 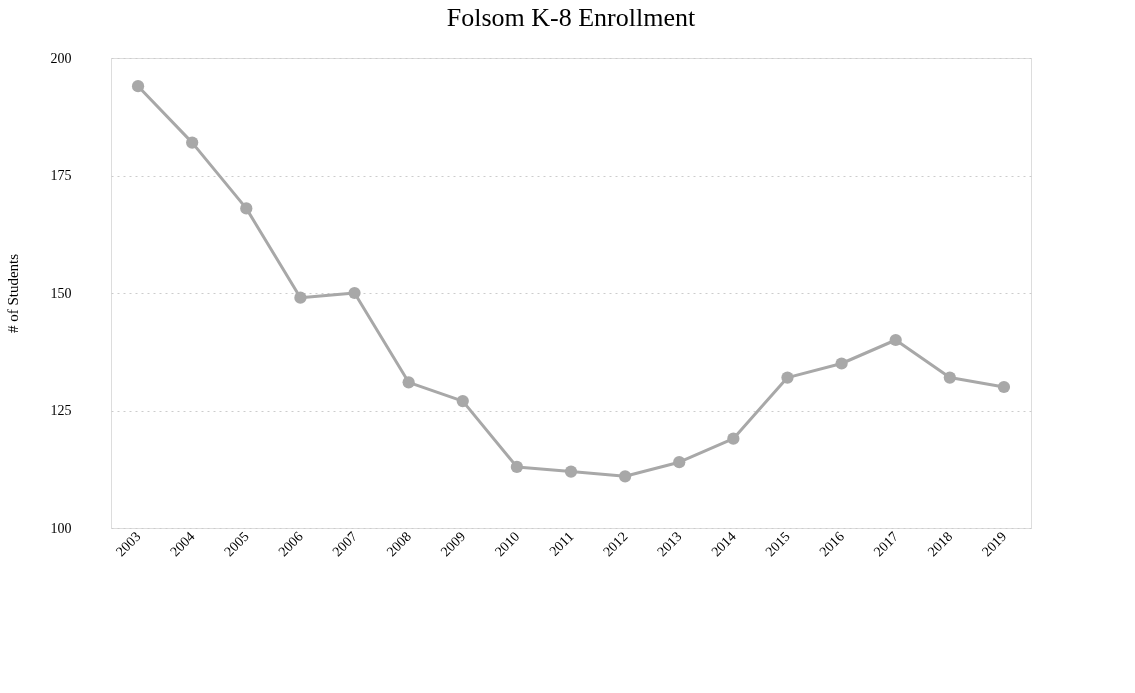 I want to click on y-tick-label: 200, so click(x=61, y=58).